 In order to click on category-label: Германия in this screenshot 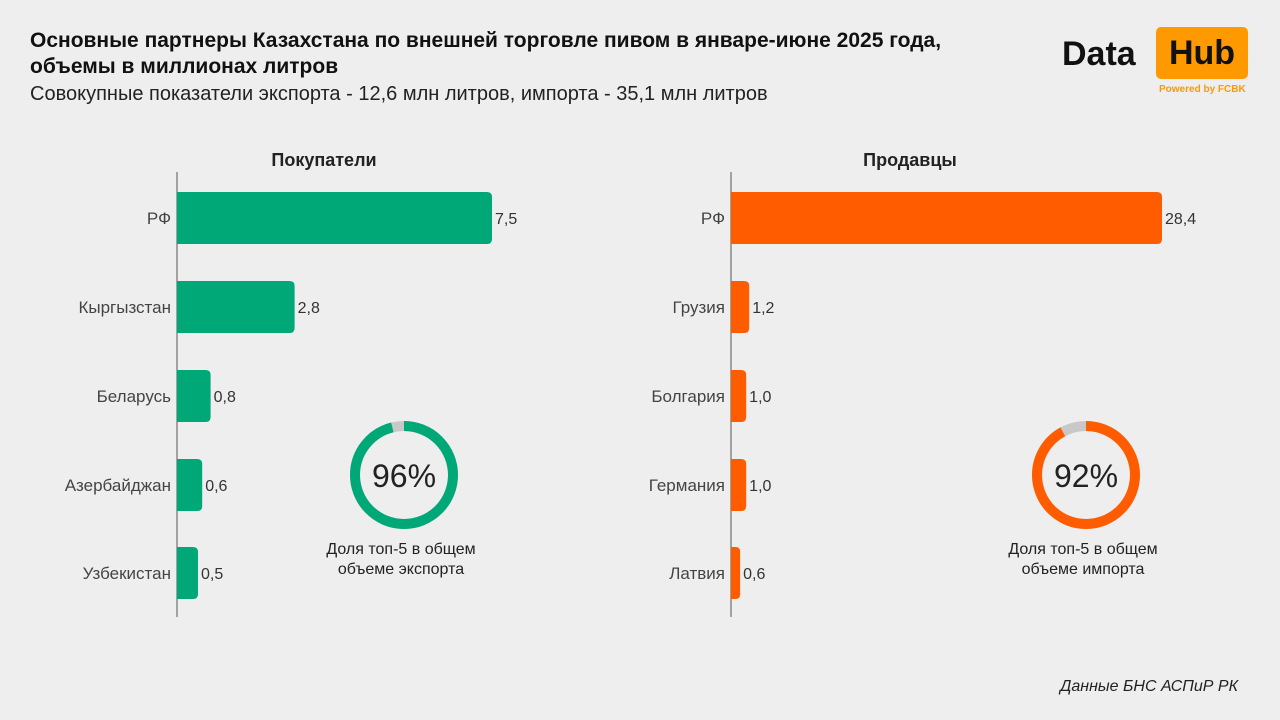, I will do `click(687, 485)`.